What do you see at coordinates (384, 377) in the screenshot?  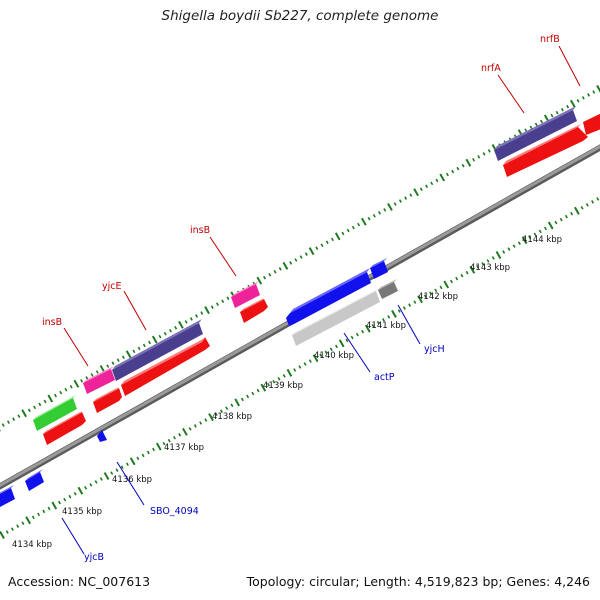 I see `gene-label-actP: actP` at bounding box center [384, 377].